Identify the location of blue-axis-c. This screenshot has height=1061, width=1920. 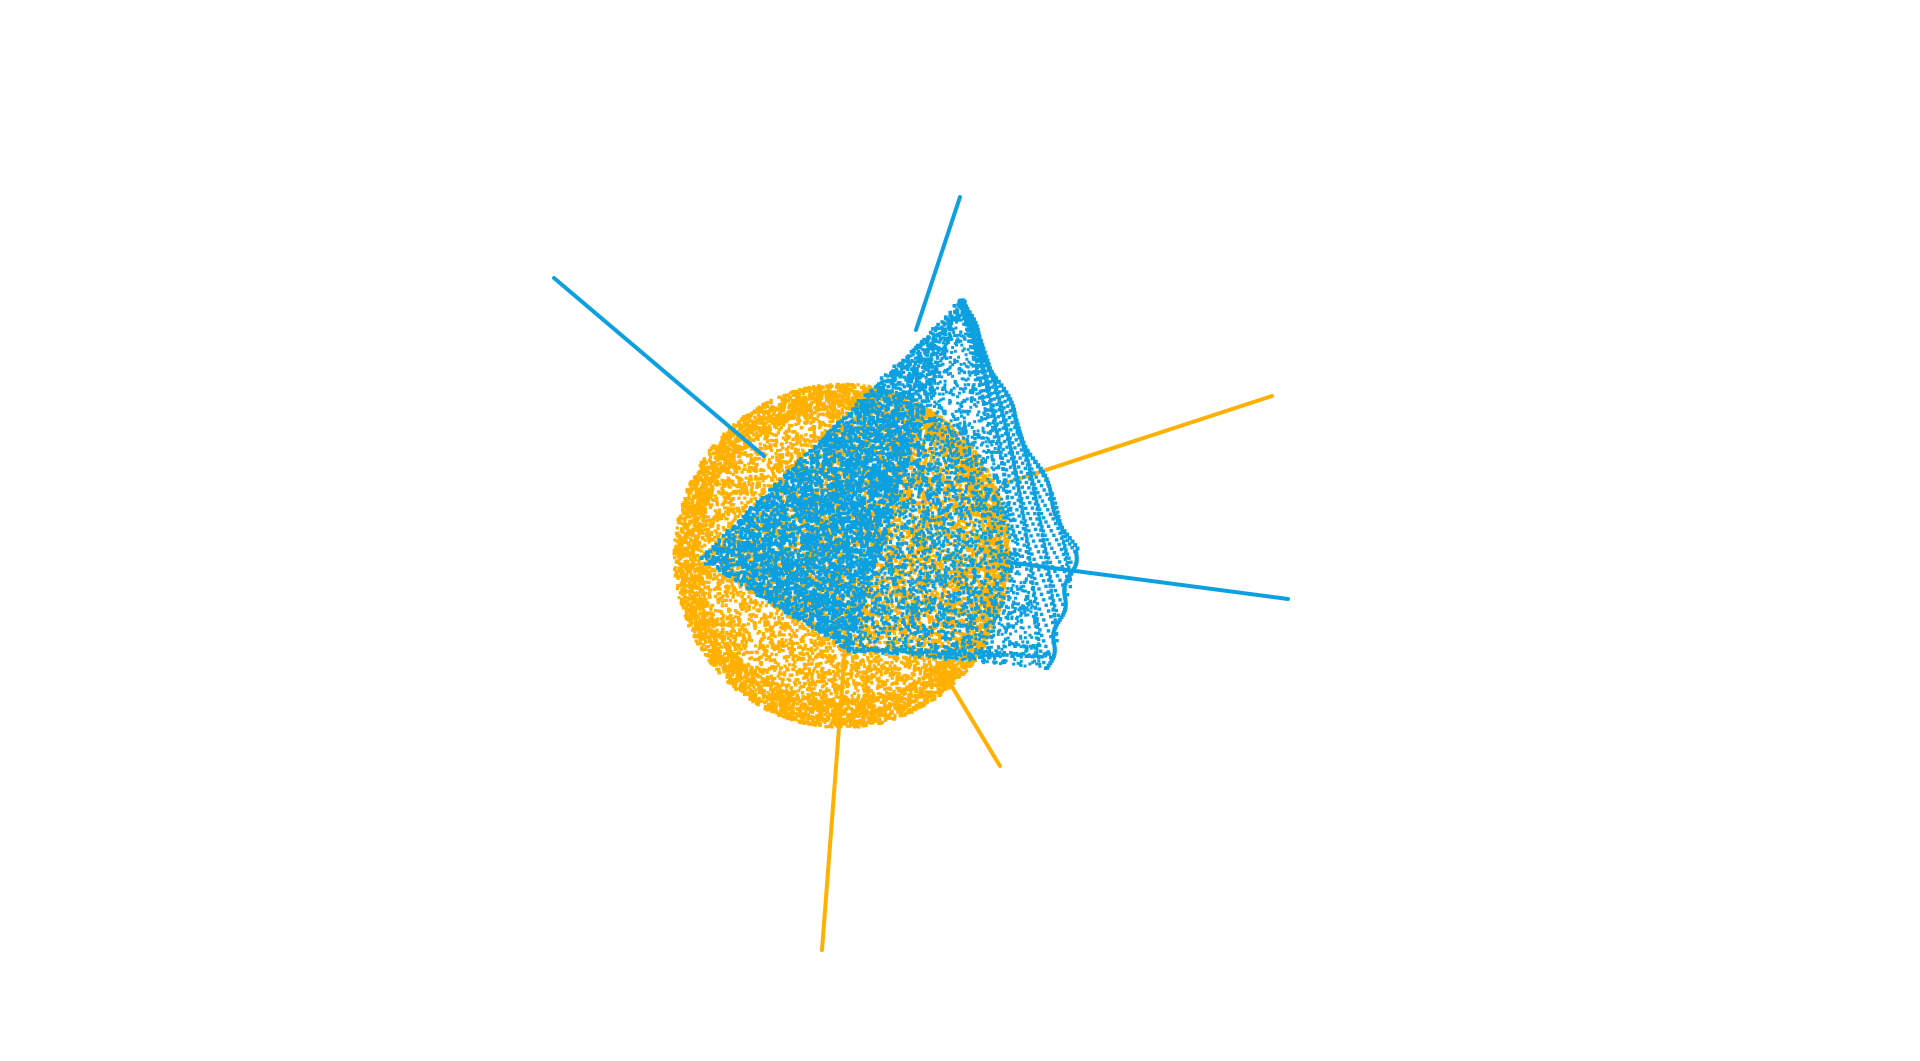
(1147, 580).